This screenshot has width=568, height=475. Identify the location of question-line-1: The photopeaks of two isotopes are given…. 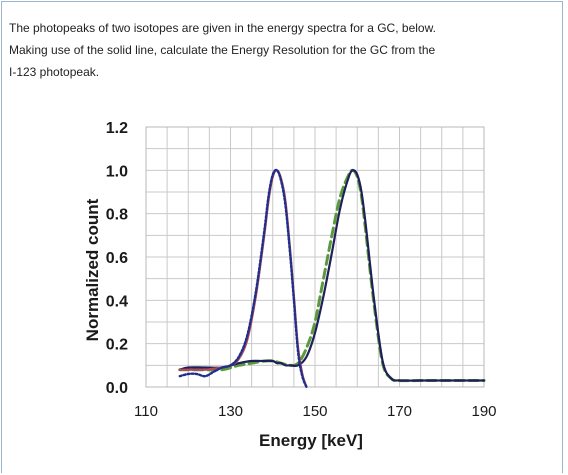
(222, 28).